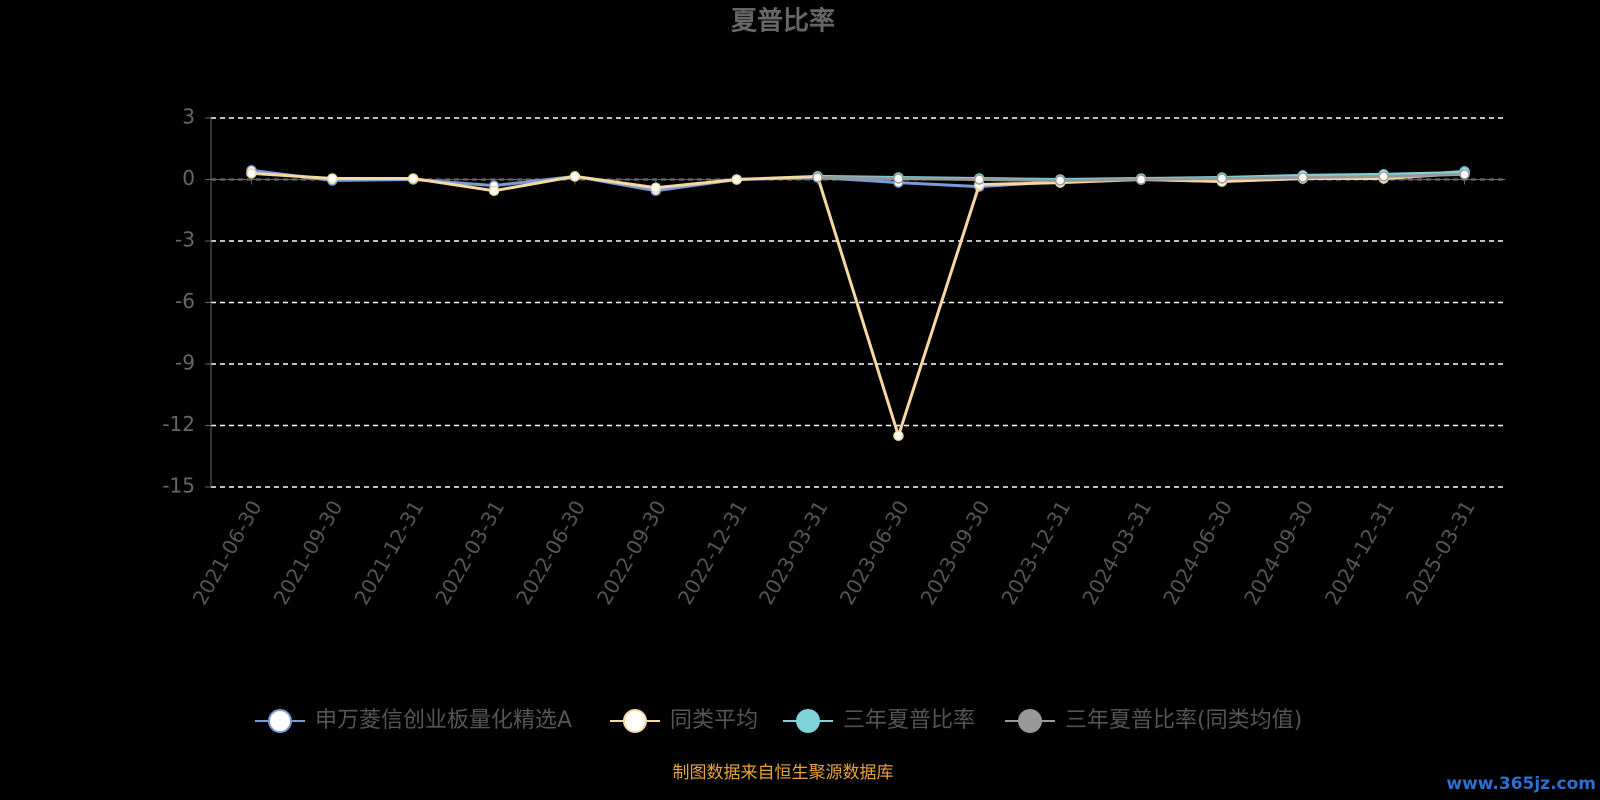 Image resolution: width=1600 pixels, height=800 pixels. I want to click on y-tick-label: -15, so click(178, 486).